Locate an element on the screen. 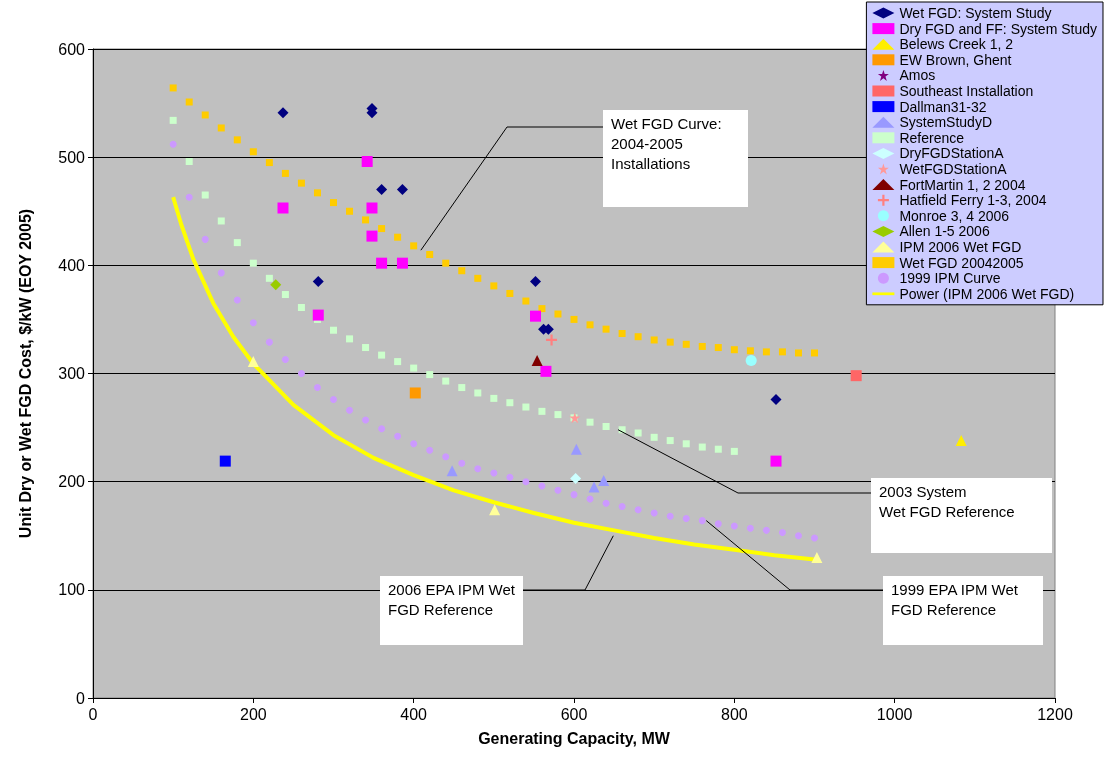  annotation: 2006 EPA IPM Wet FGD Reference is located at coordinates (452, 600).